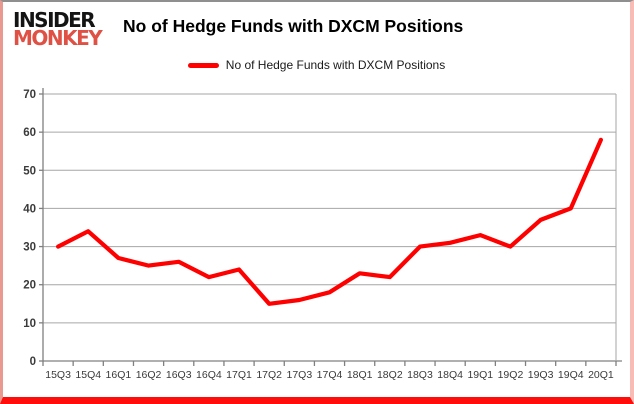  I want to click on x-label-17Q4: 17Q4, so click(330, 375).